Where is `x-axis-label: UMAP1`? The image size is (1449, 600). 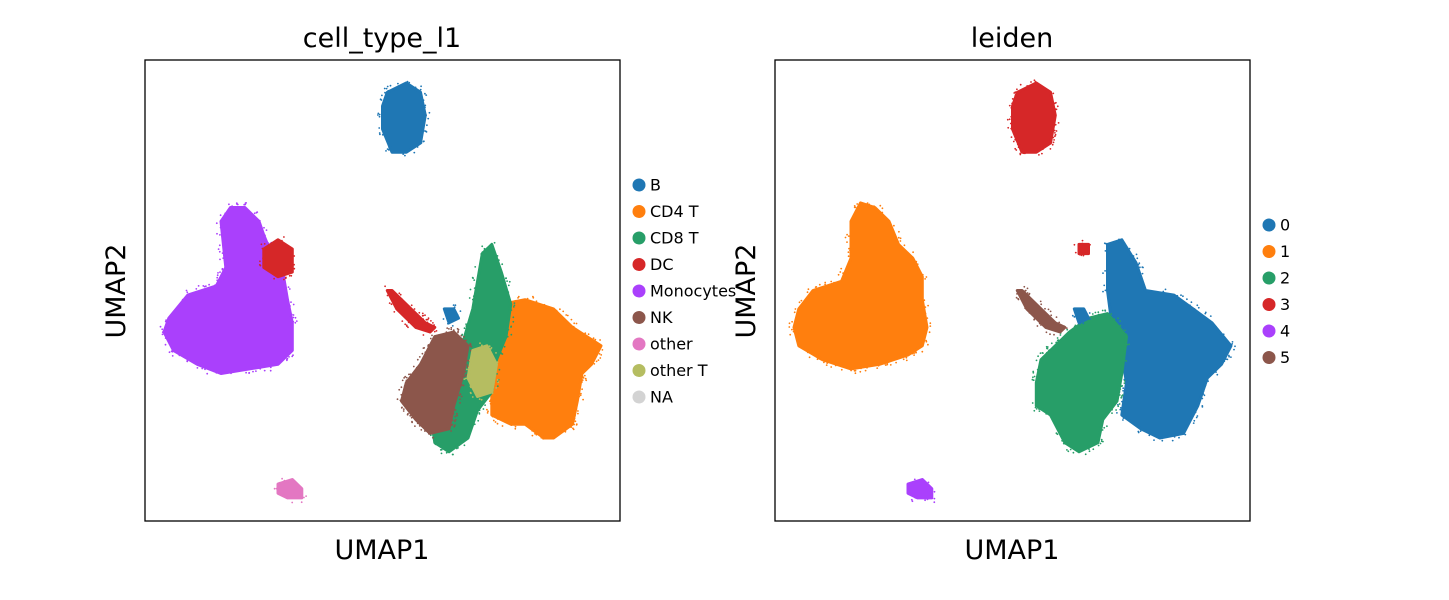 x-axis-label: UMAP1 is located at coordinates (382, 550).